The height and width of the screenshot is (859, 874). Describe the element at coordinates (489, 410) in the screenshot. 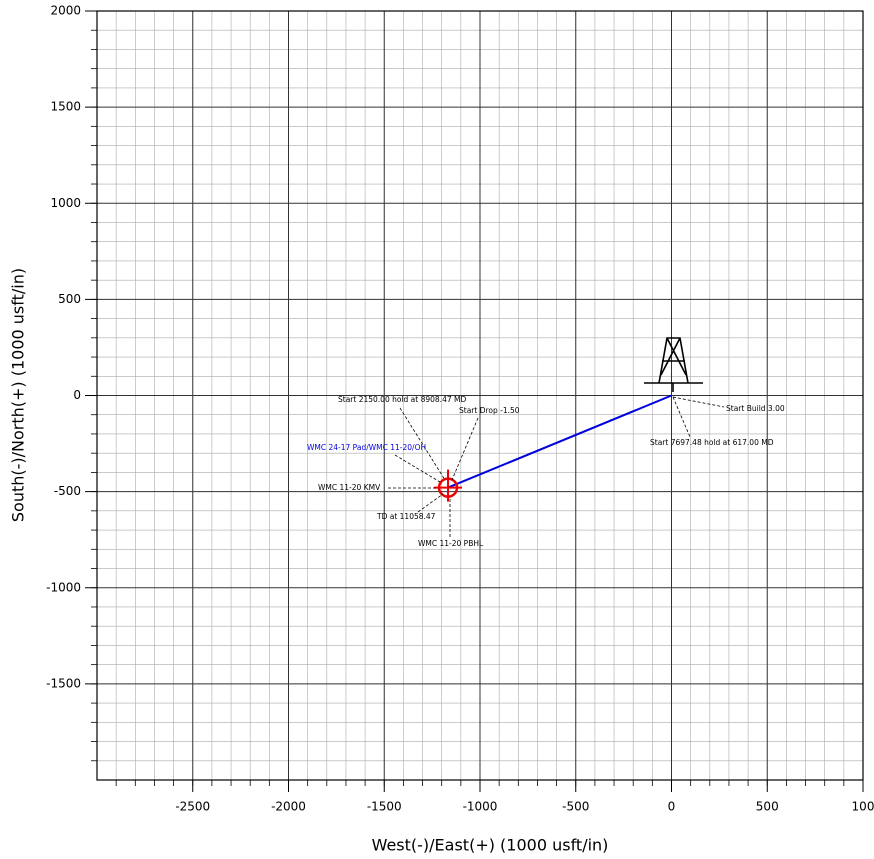

I see `annotation: Start Drop -1.50` at that location.